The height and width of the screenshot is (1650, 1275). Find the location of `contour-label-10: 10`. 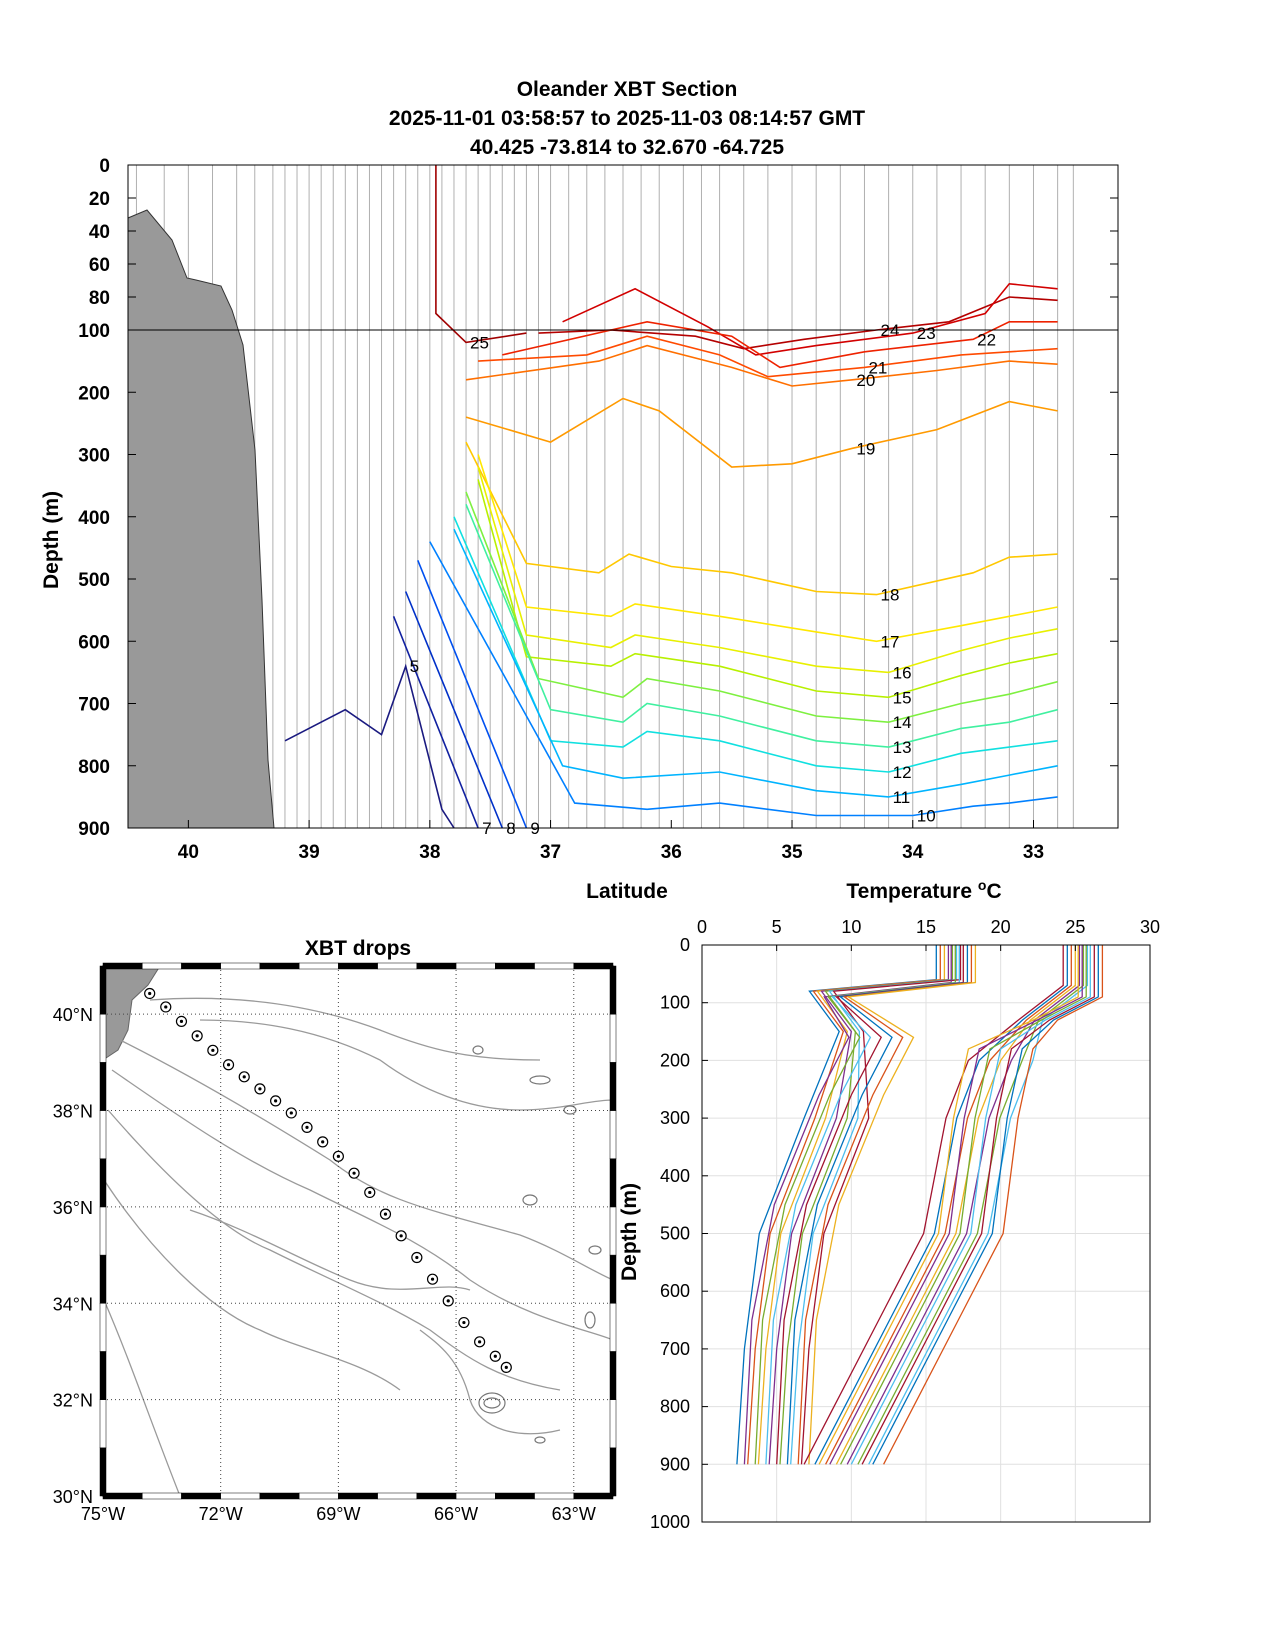

contour-label-10: 10 is located at coordinates (926, 816).